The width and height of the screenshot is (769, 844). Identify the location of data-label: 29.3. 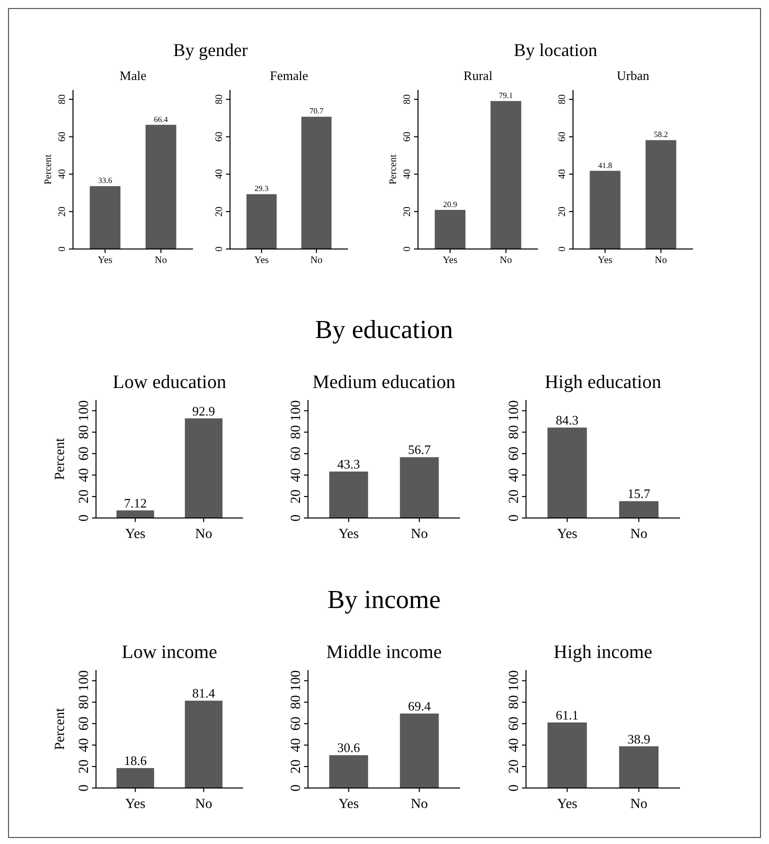
(261, 189).